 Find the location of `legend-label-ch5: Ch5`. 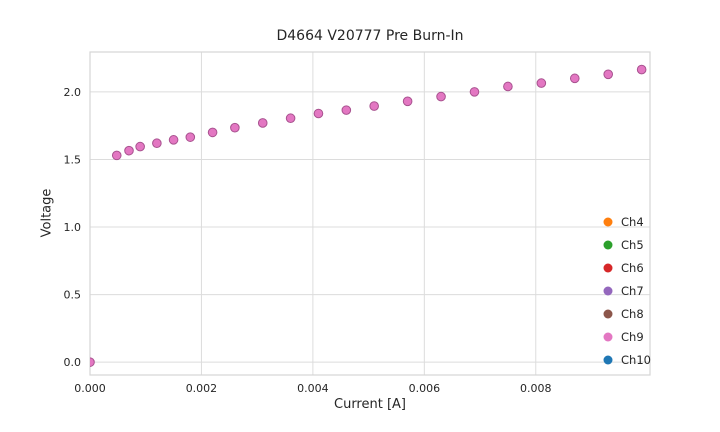

legend-label-ch5: Ch5 is located at coordinates (632, 245).